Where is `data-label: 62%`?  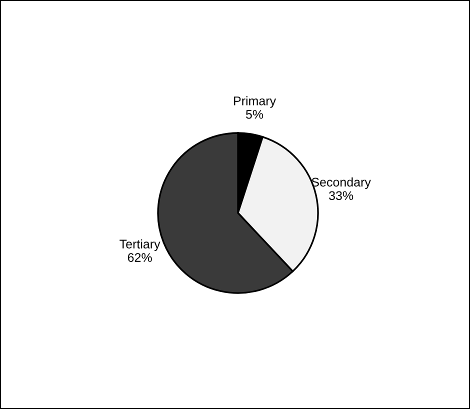 data-label: 62% is located at coordinates (140, 257).